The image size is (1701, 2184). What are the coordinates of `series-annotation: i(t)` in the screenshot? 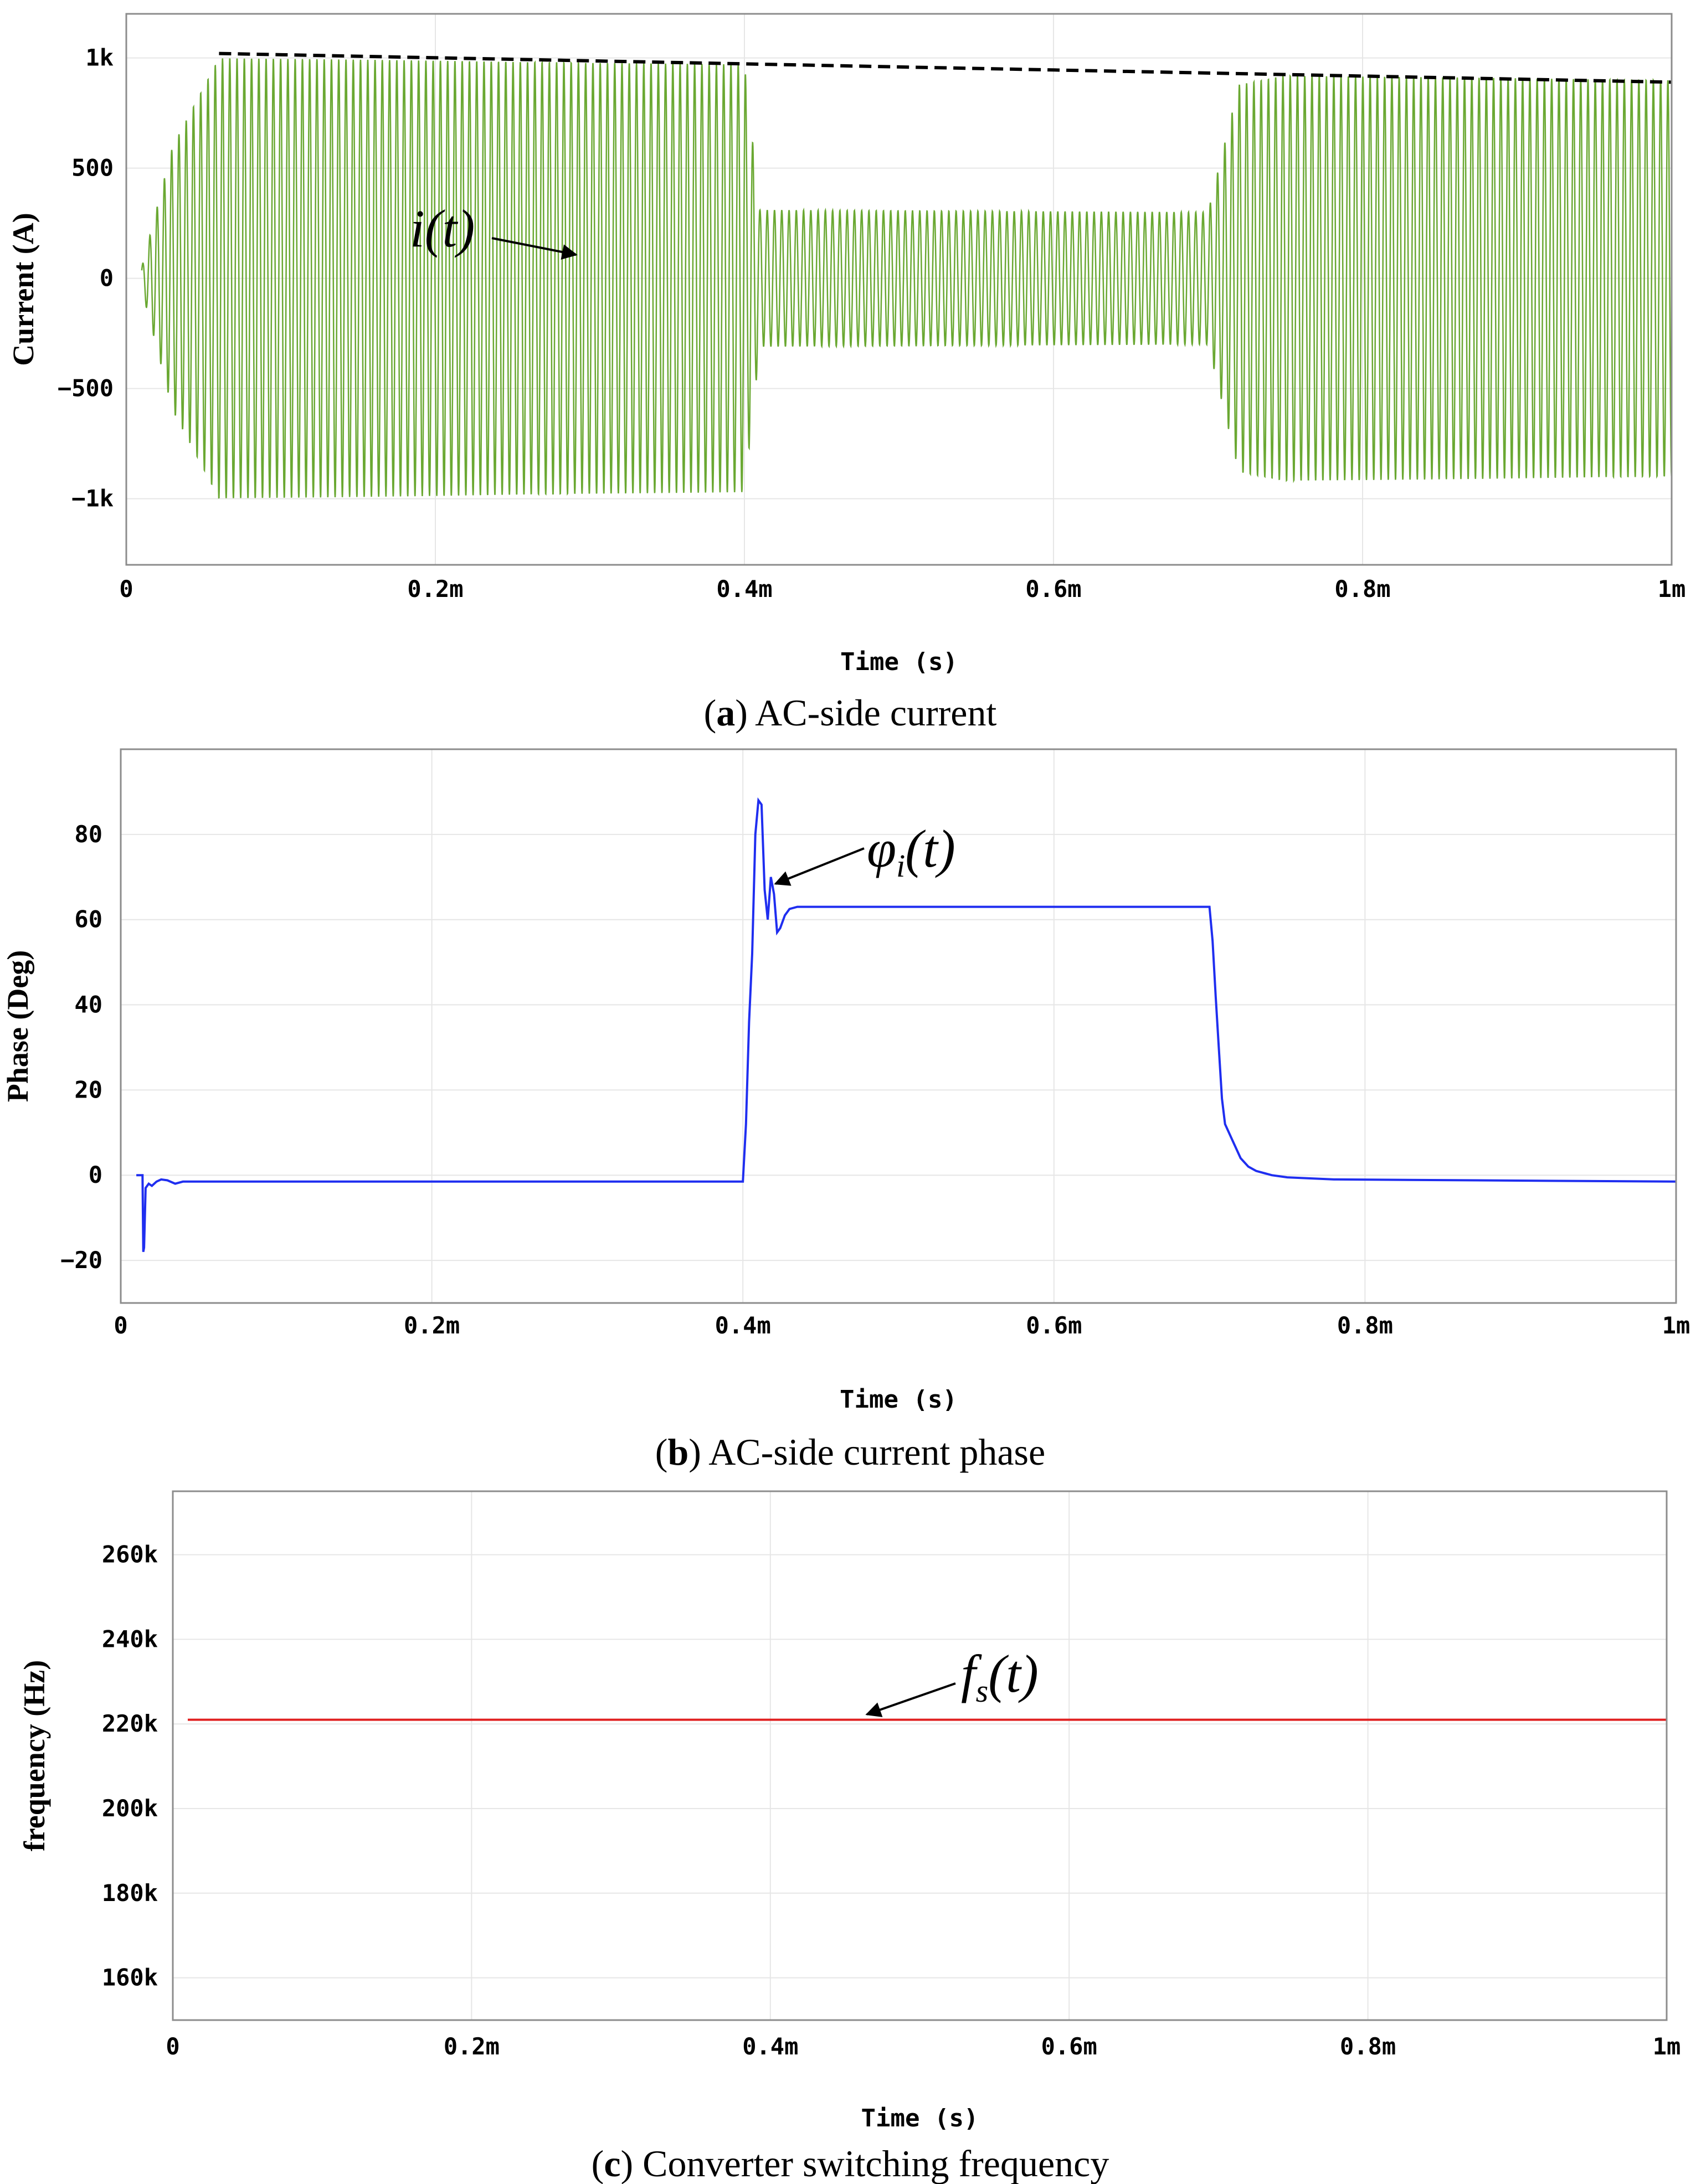 It's located at (442, 228).